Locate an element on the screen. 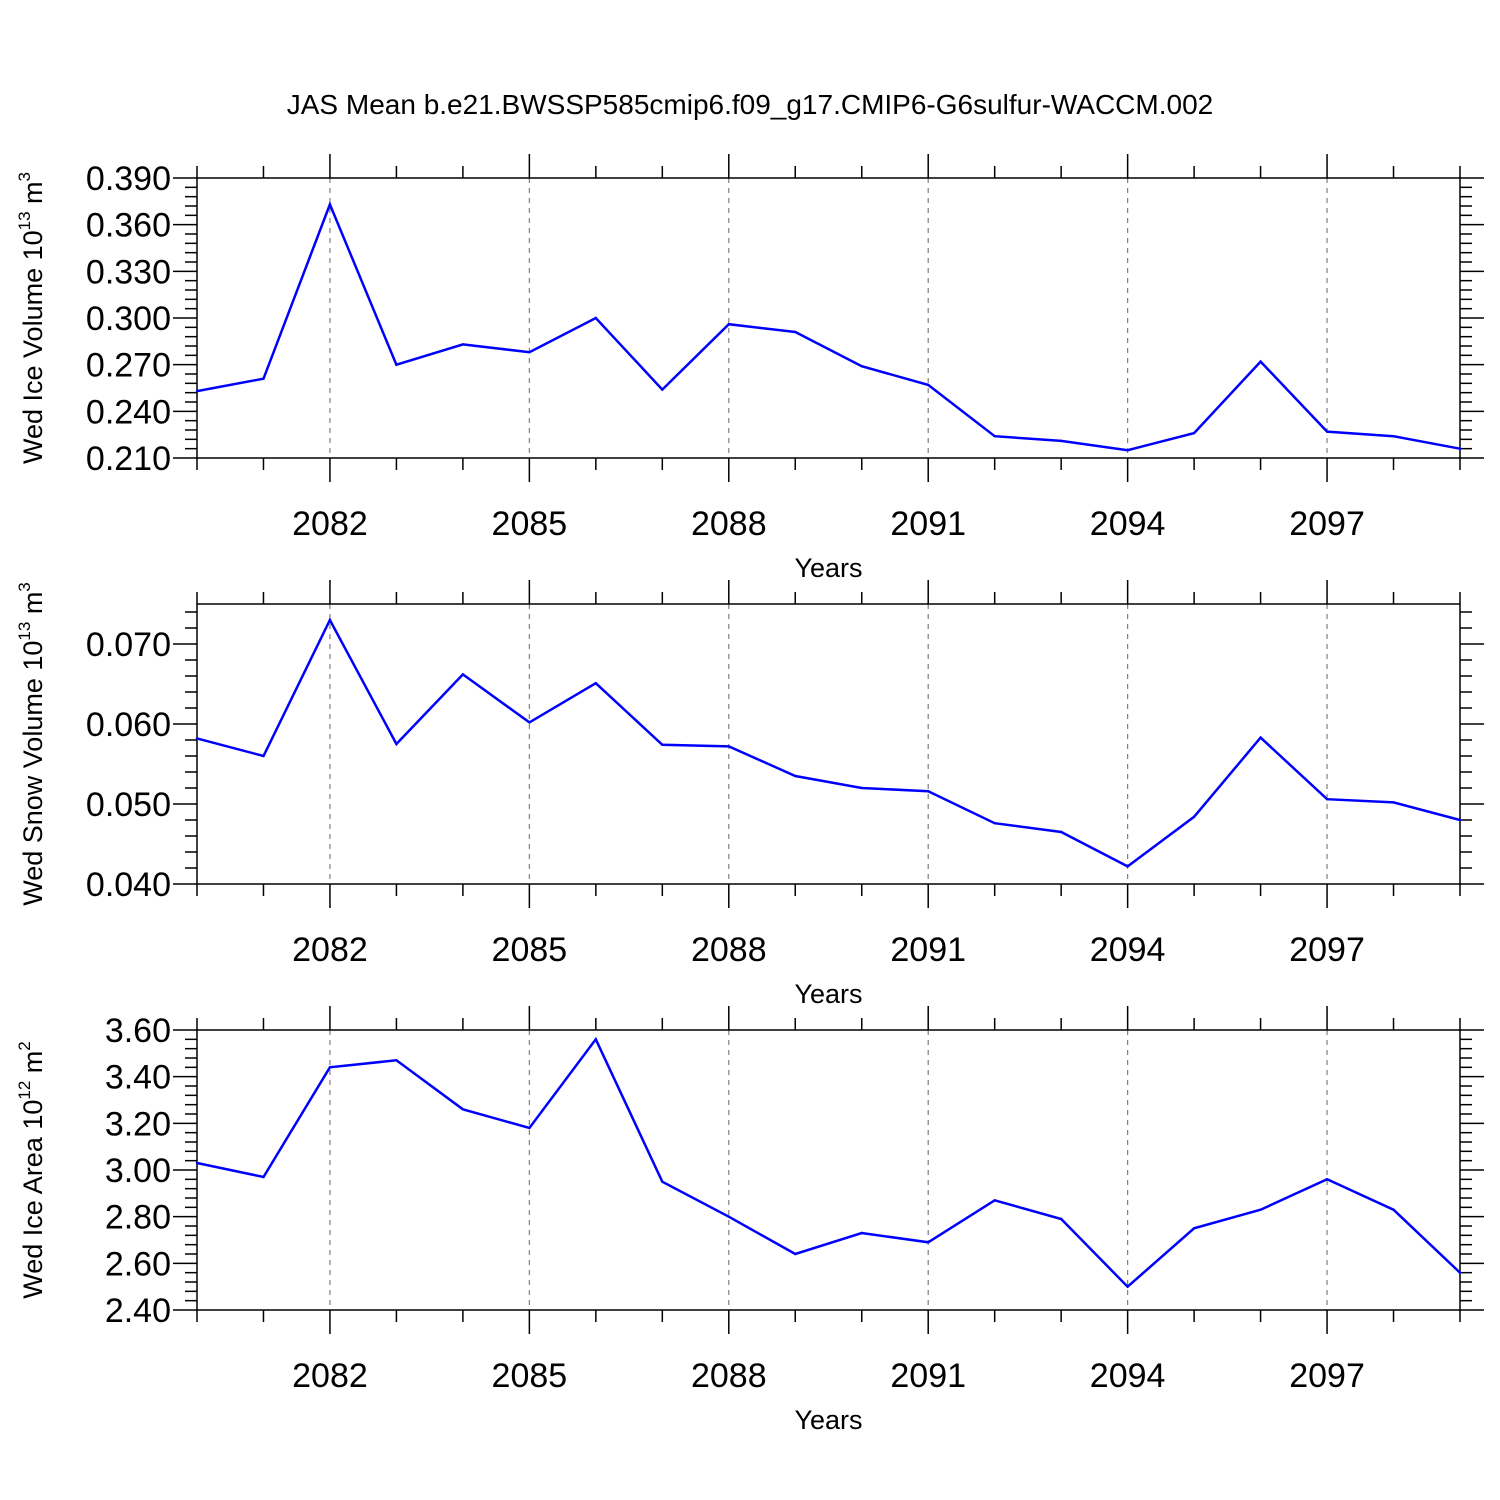  y-tick-label: 2.40 is located at coordinates (138, 1311).